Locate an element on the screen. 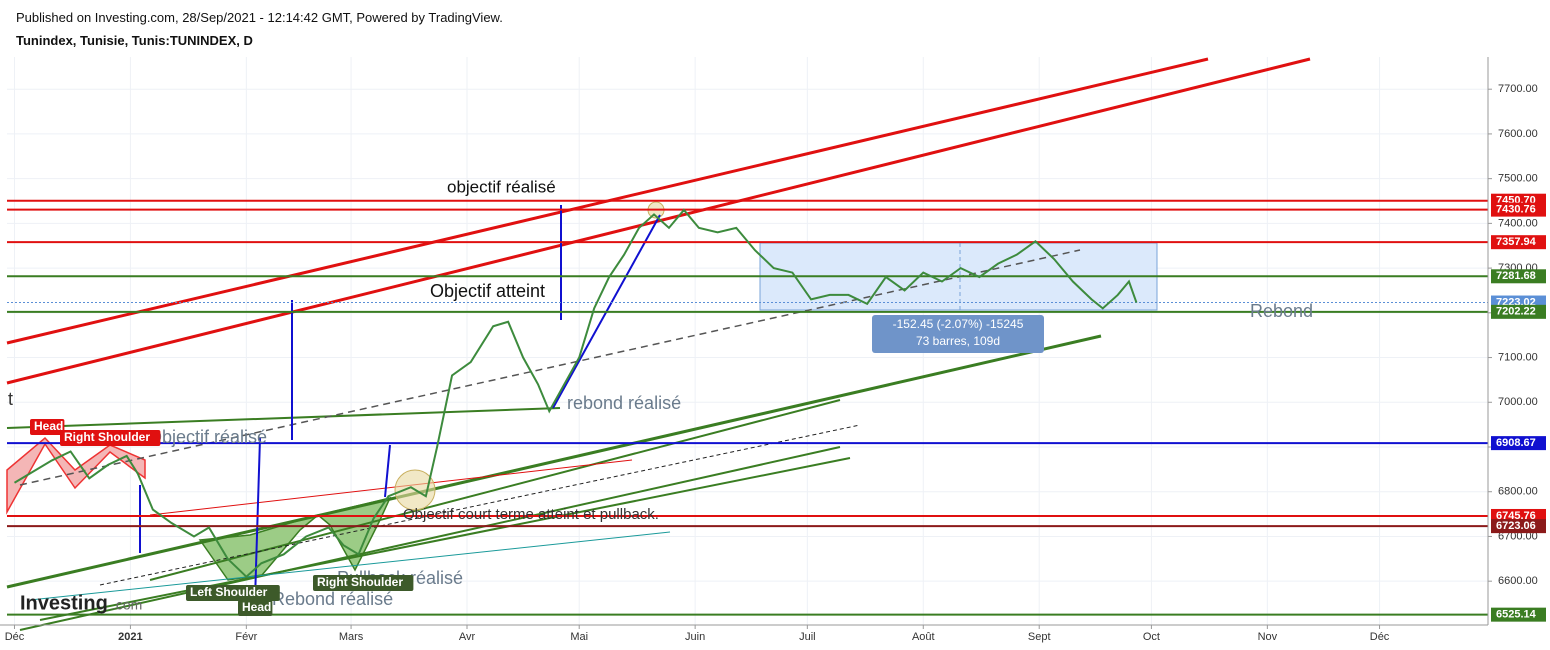  y-tick-label: 7000.00 is located at coordinates (1518, 402).